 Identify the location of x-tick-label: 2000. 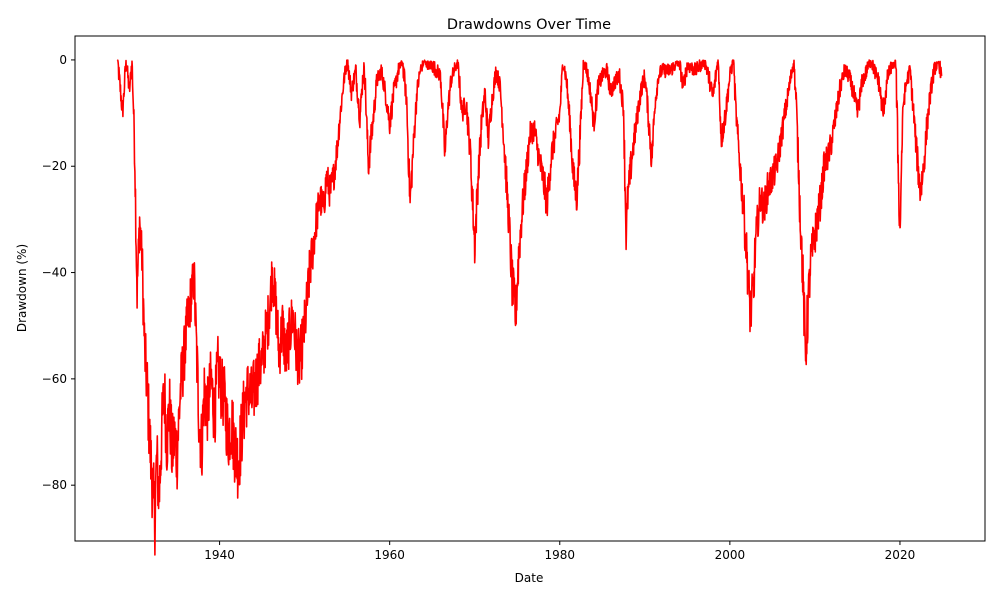
(730, 555).